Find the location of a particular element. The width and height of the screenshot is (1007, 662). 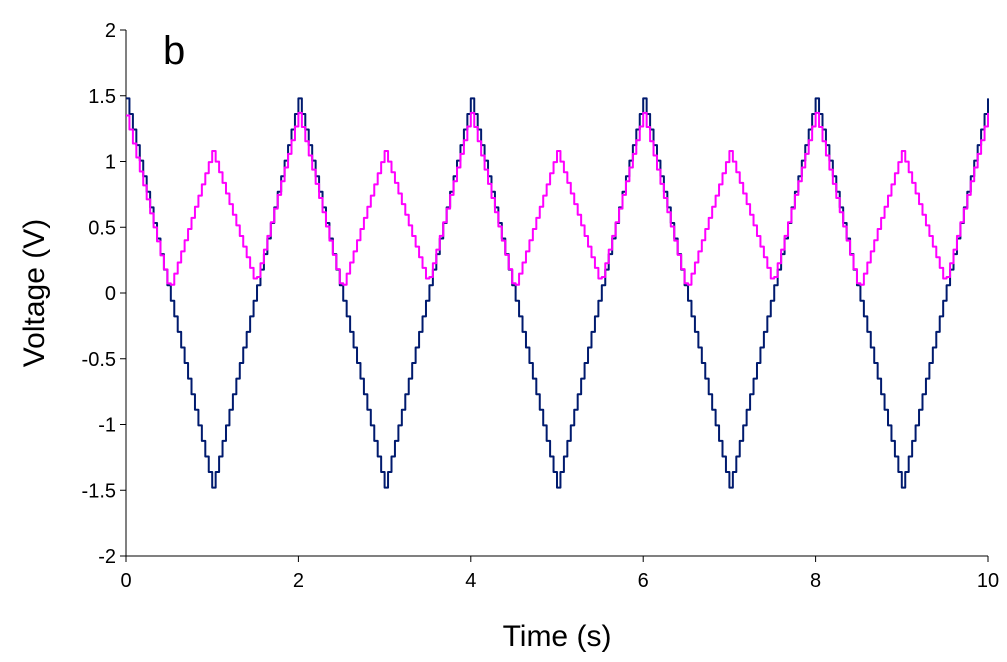

y-tick-label: -2 is located at coordinates (107, 557).